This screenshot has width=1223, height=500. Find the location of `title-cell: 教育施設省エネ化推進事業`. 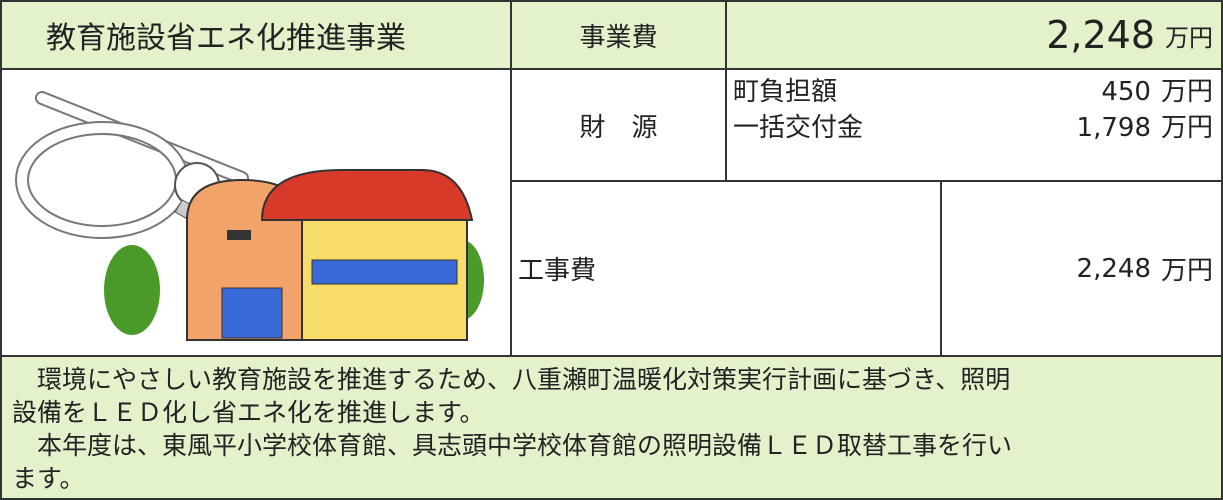

title-cell: 教育施設省エネ化推進事業 is located at coordinates (256, 35).